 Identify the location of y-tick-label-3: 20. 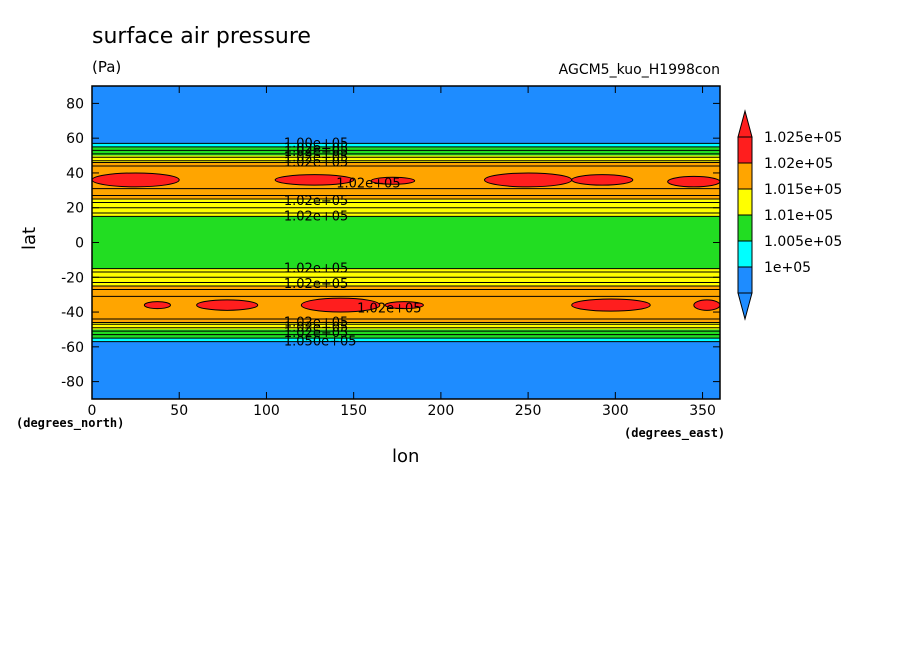
(75, 209).